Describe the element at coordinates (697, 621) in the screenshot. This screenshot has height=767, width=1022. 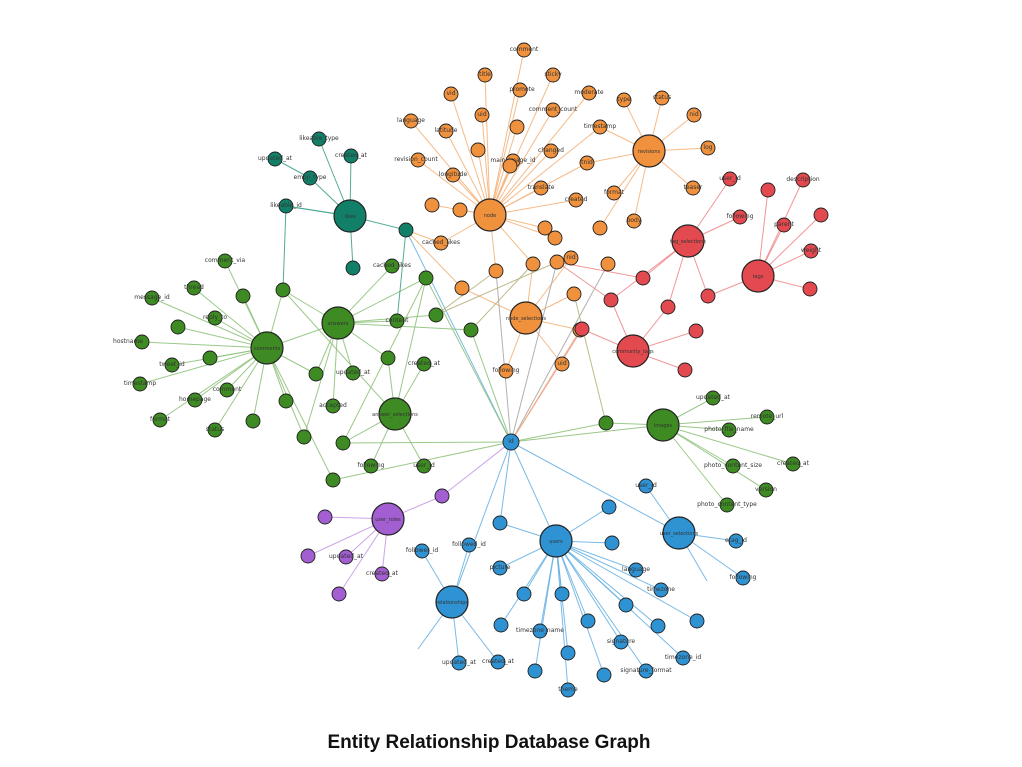
I see `node-b-x9` at that location.